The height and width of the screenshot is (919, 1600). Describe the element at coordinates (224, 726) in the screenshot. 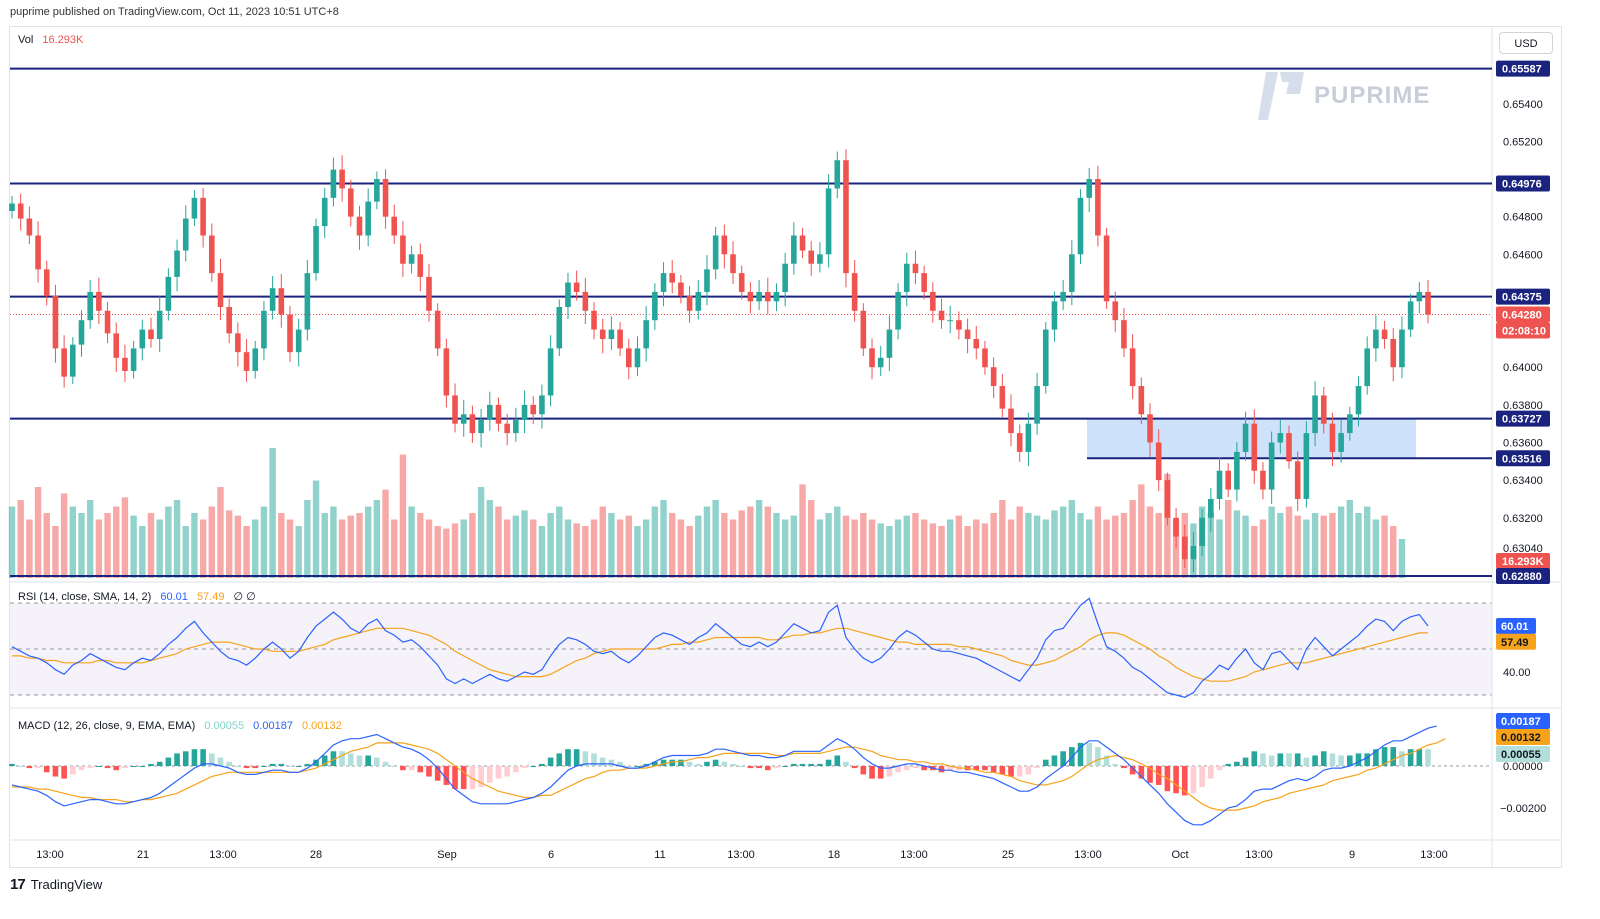

I see `macd-hist-legend-value: 0.00055` at that location.